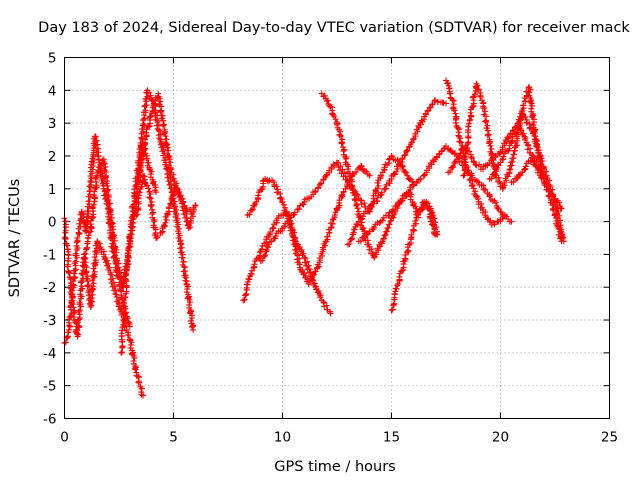 The height and width of the screenshot is (480, 640). What do you see at coordinates (49, 387) in the screenshot?
I see `y-tick-label: -5` at bounding box center [49, 387].